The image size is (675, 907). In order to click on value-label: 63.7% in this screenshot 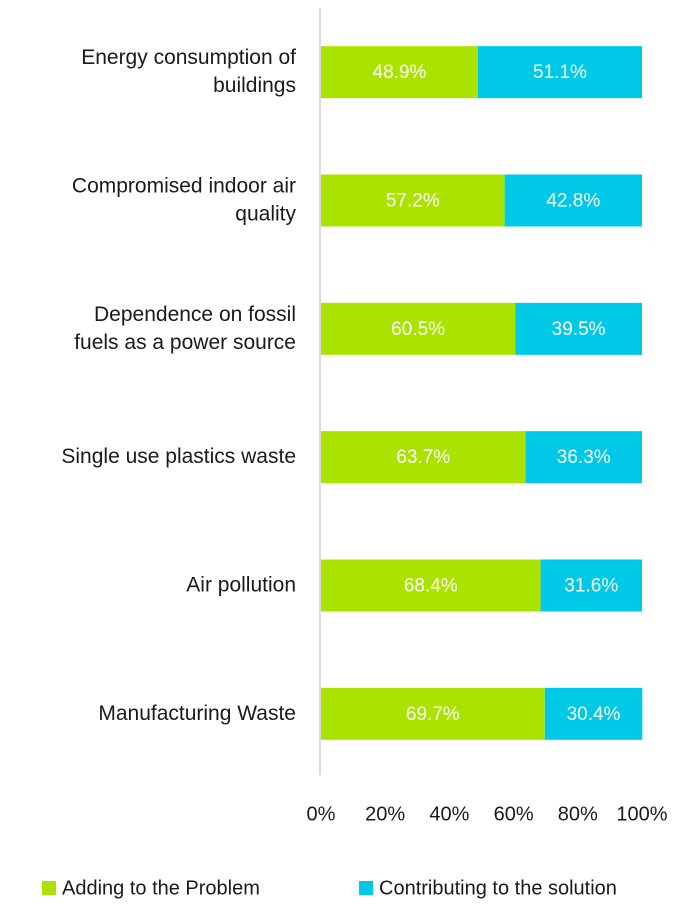, I will do `click(423, 457)`.